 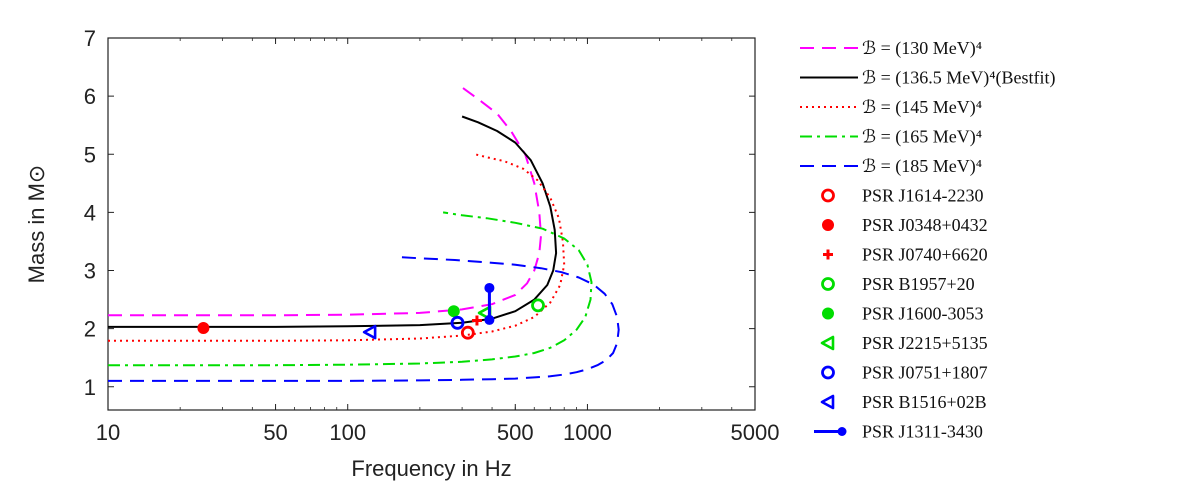 I want to click on x-axis-label: Frequency in Hz, so click(x=431, y=468).